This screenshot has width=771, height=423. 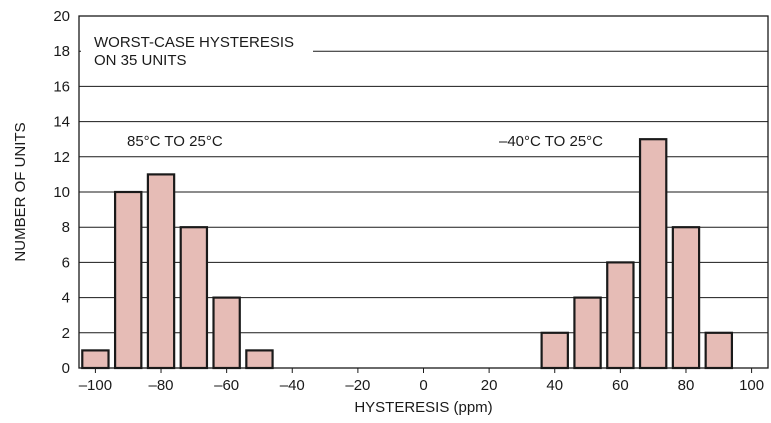 What do you see at coordinates (226, 385) in the screenshot?
I see `x-tick-label: –60` at bounding box center [226, 385].